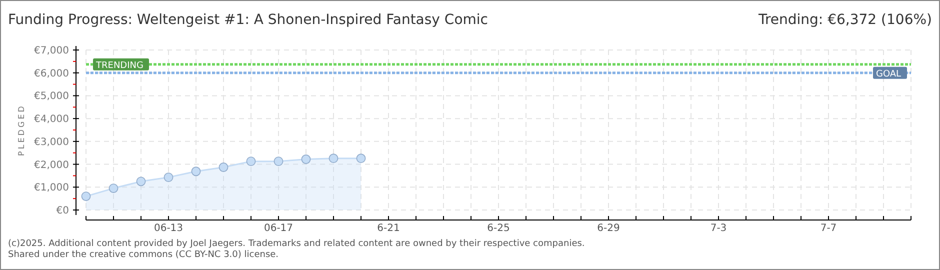 This screenshot has height=270, width=940. Describe the element at coordinates (119, 65) in the screenshot. I see `ref-line-label: TRENDING` at that location.